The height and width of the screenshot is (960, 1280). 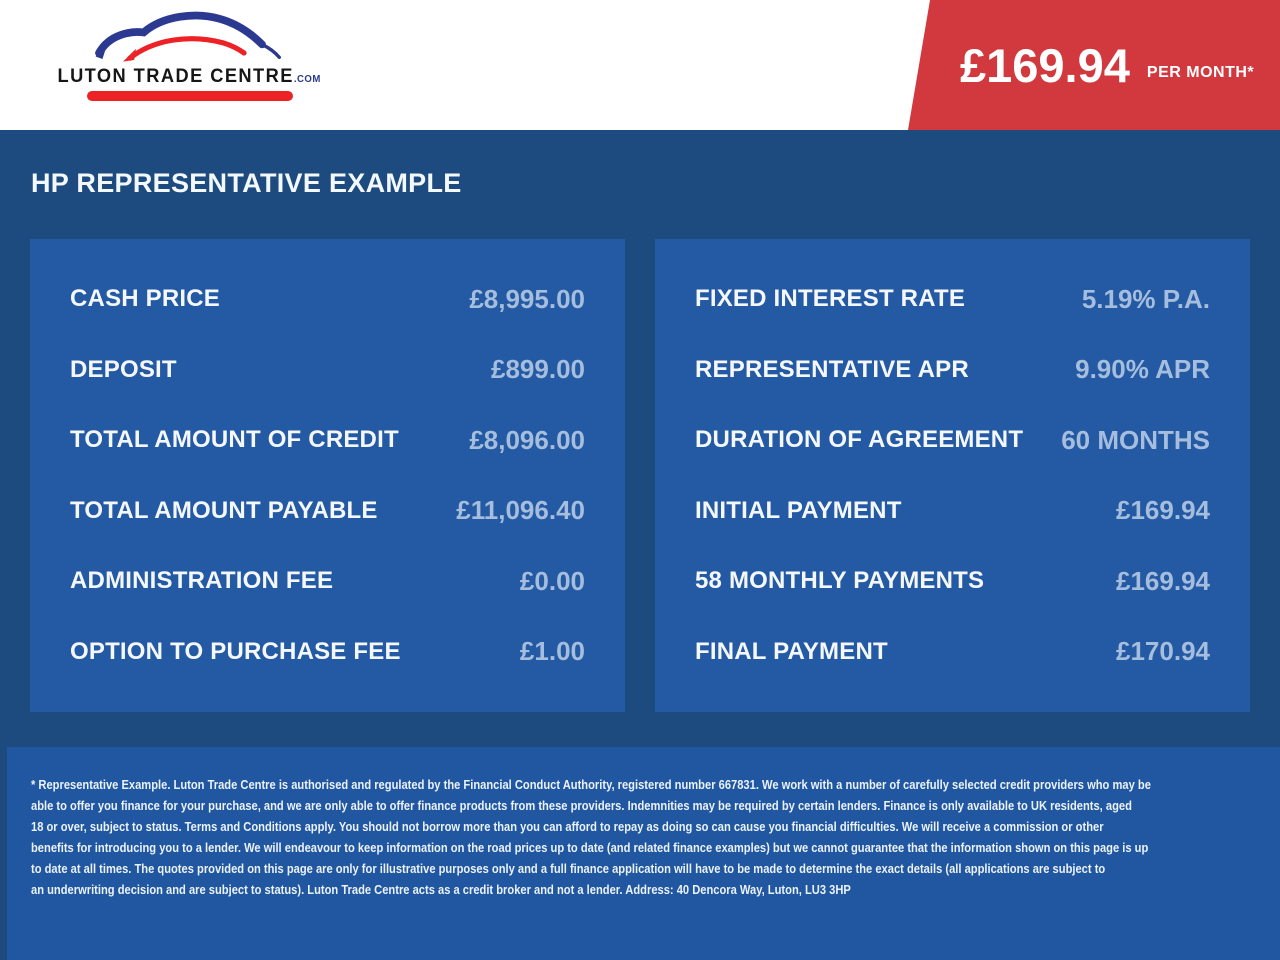 I want to click on price-amount: £169.94, so click(x=1045, y=65).